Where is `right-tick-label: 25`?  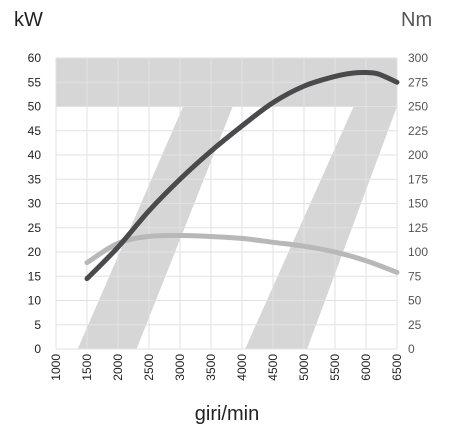
right-tick-label: 25 is located at coordinates (415, 325).